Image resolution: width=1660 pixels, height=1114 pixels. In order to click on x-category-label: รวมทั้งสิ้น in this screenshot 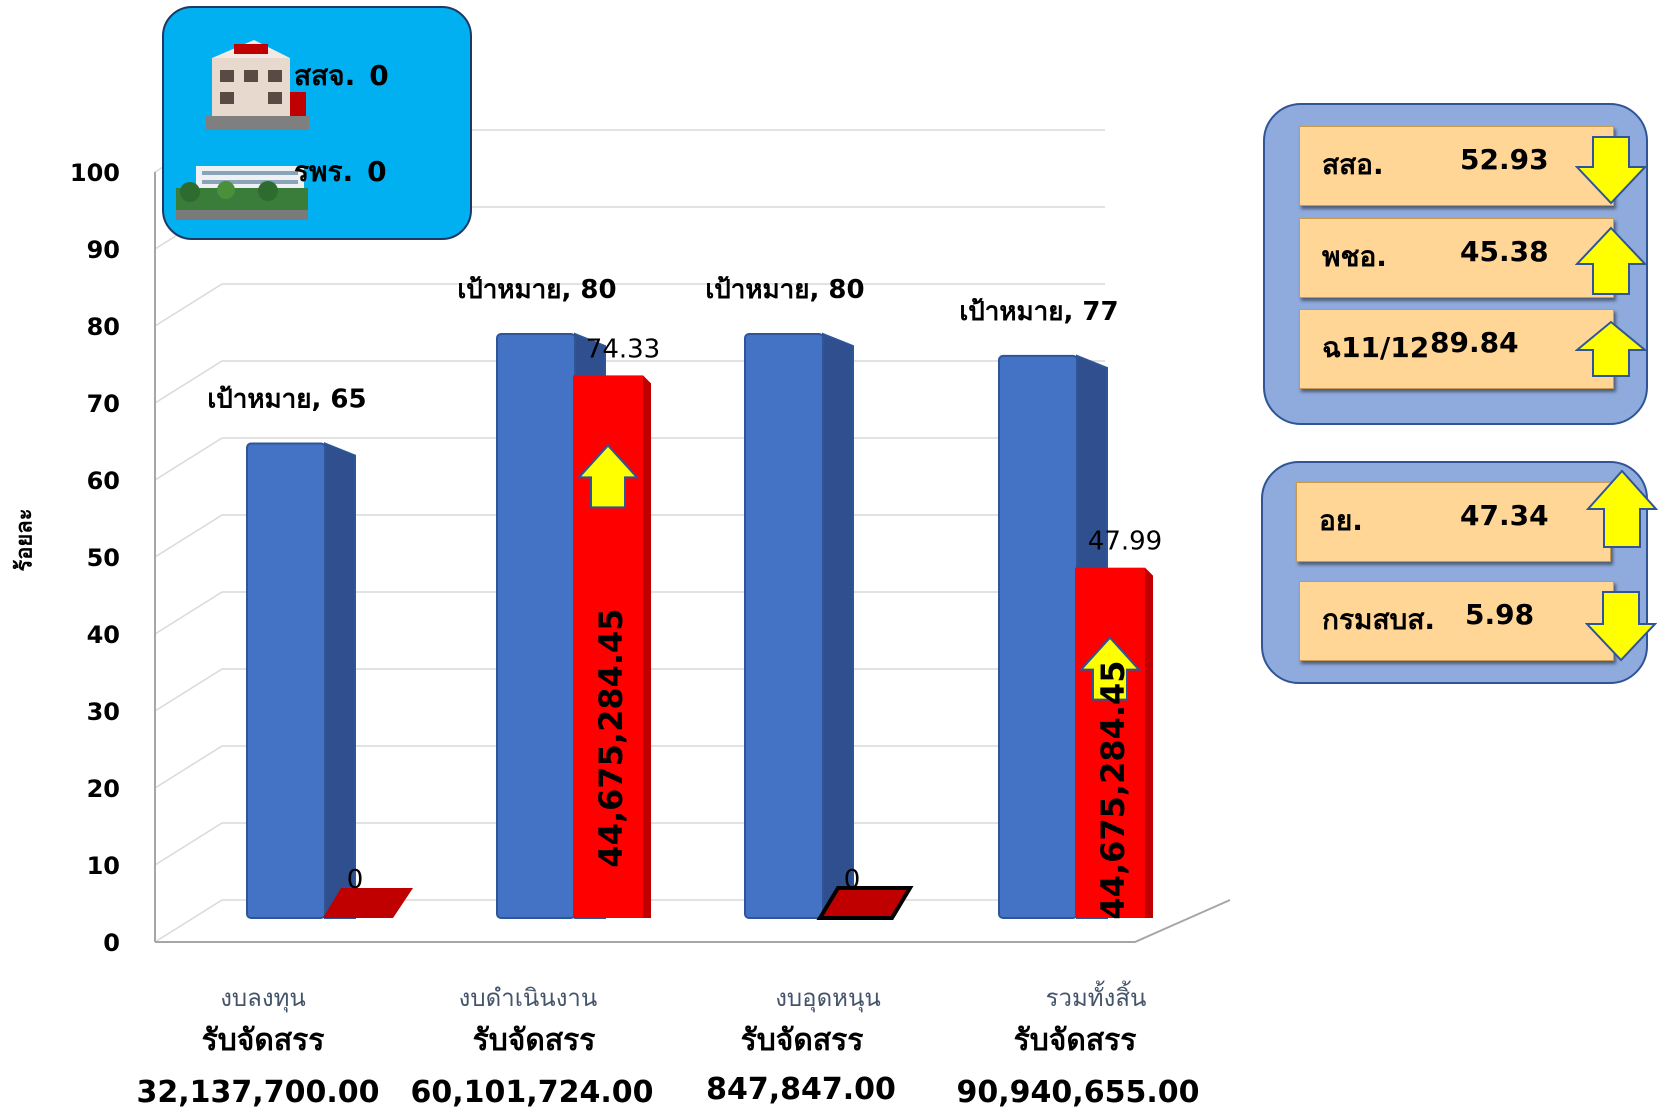, I will do `click(1096, 998)`.